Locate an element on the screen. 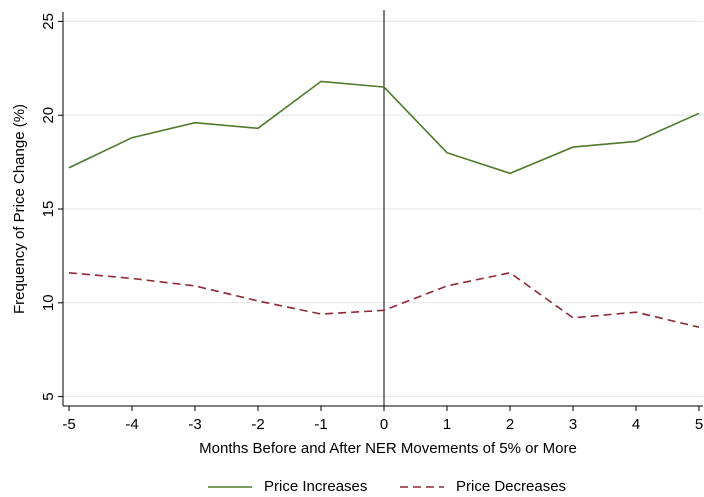 The height and width of the screenshot is (497, 704). x-tick-label: 3 is located at coordinates (573, 424).